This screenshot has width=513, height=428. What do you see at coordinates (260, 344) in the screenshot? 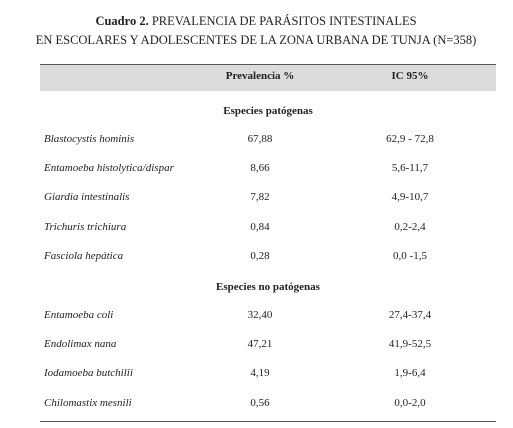
I see `prevalence: 47,21` at bounding box center [260, 344].